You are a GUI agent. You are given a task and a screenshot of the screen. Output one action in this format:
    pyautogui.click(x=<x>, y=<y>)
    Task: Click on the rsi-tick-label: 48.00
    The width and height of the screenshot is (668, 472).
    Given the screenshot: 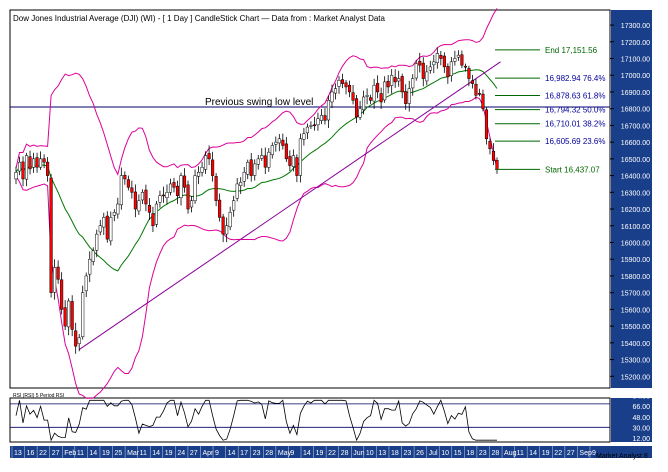 What is the action you would take?
    pyautogui.click(x=641, y=418)
    